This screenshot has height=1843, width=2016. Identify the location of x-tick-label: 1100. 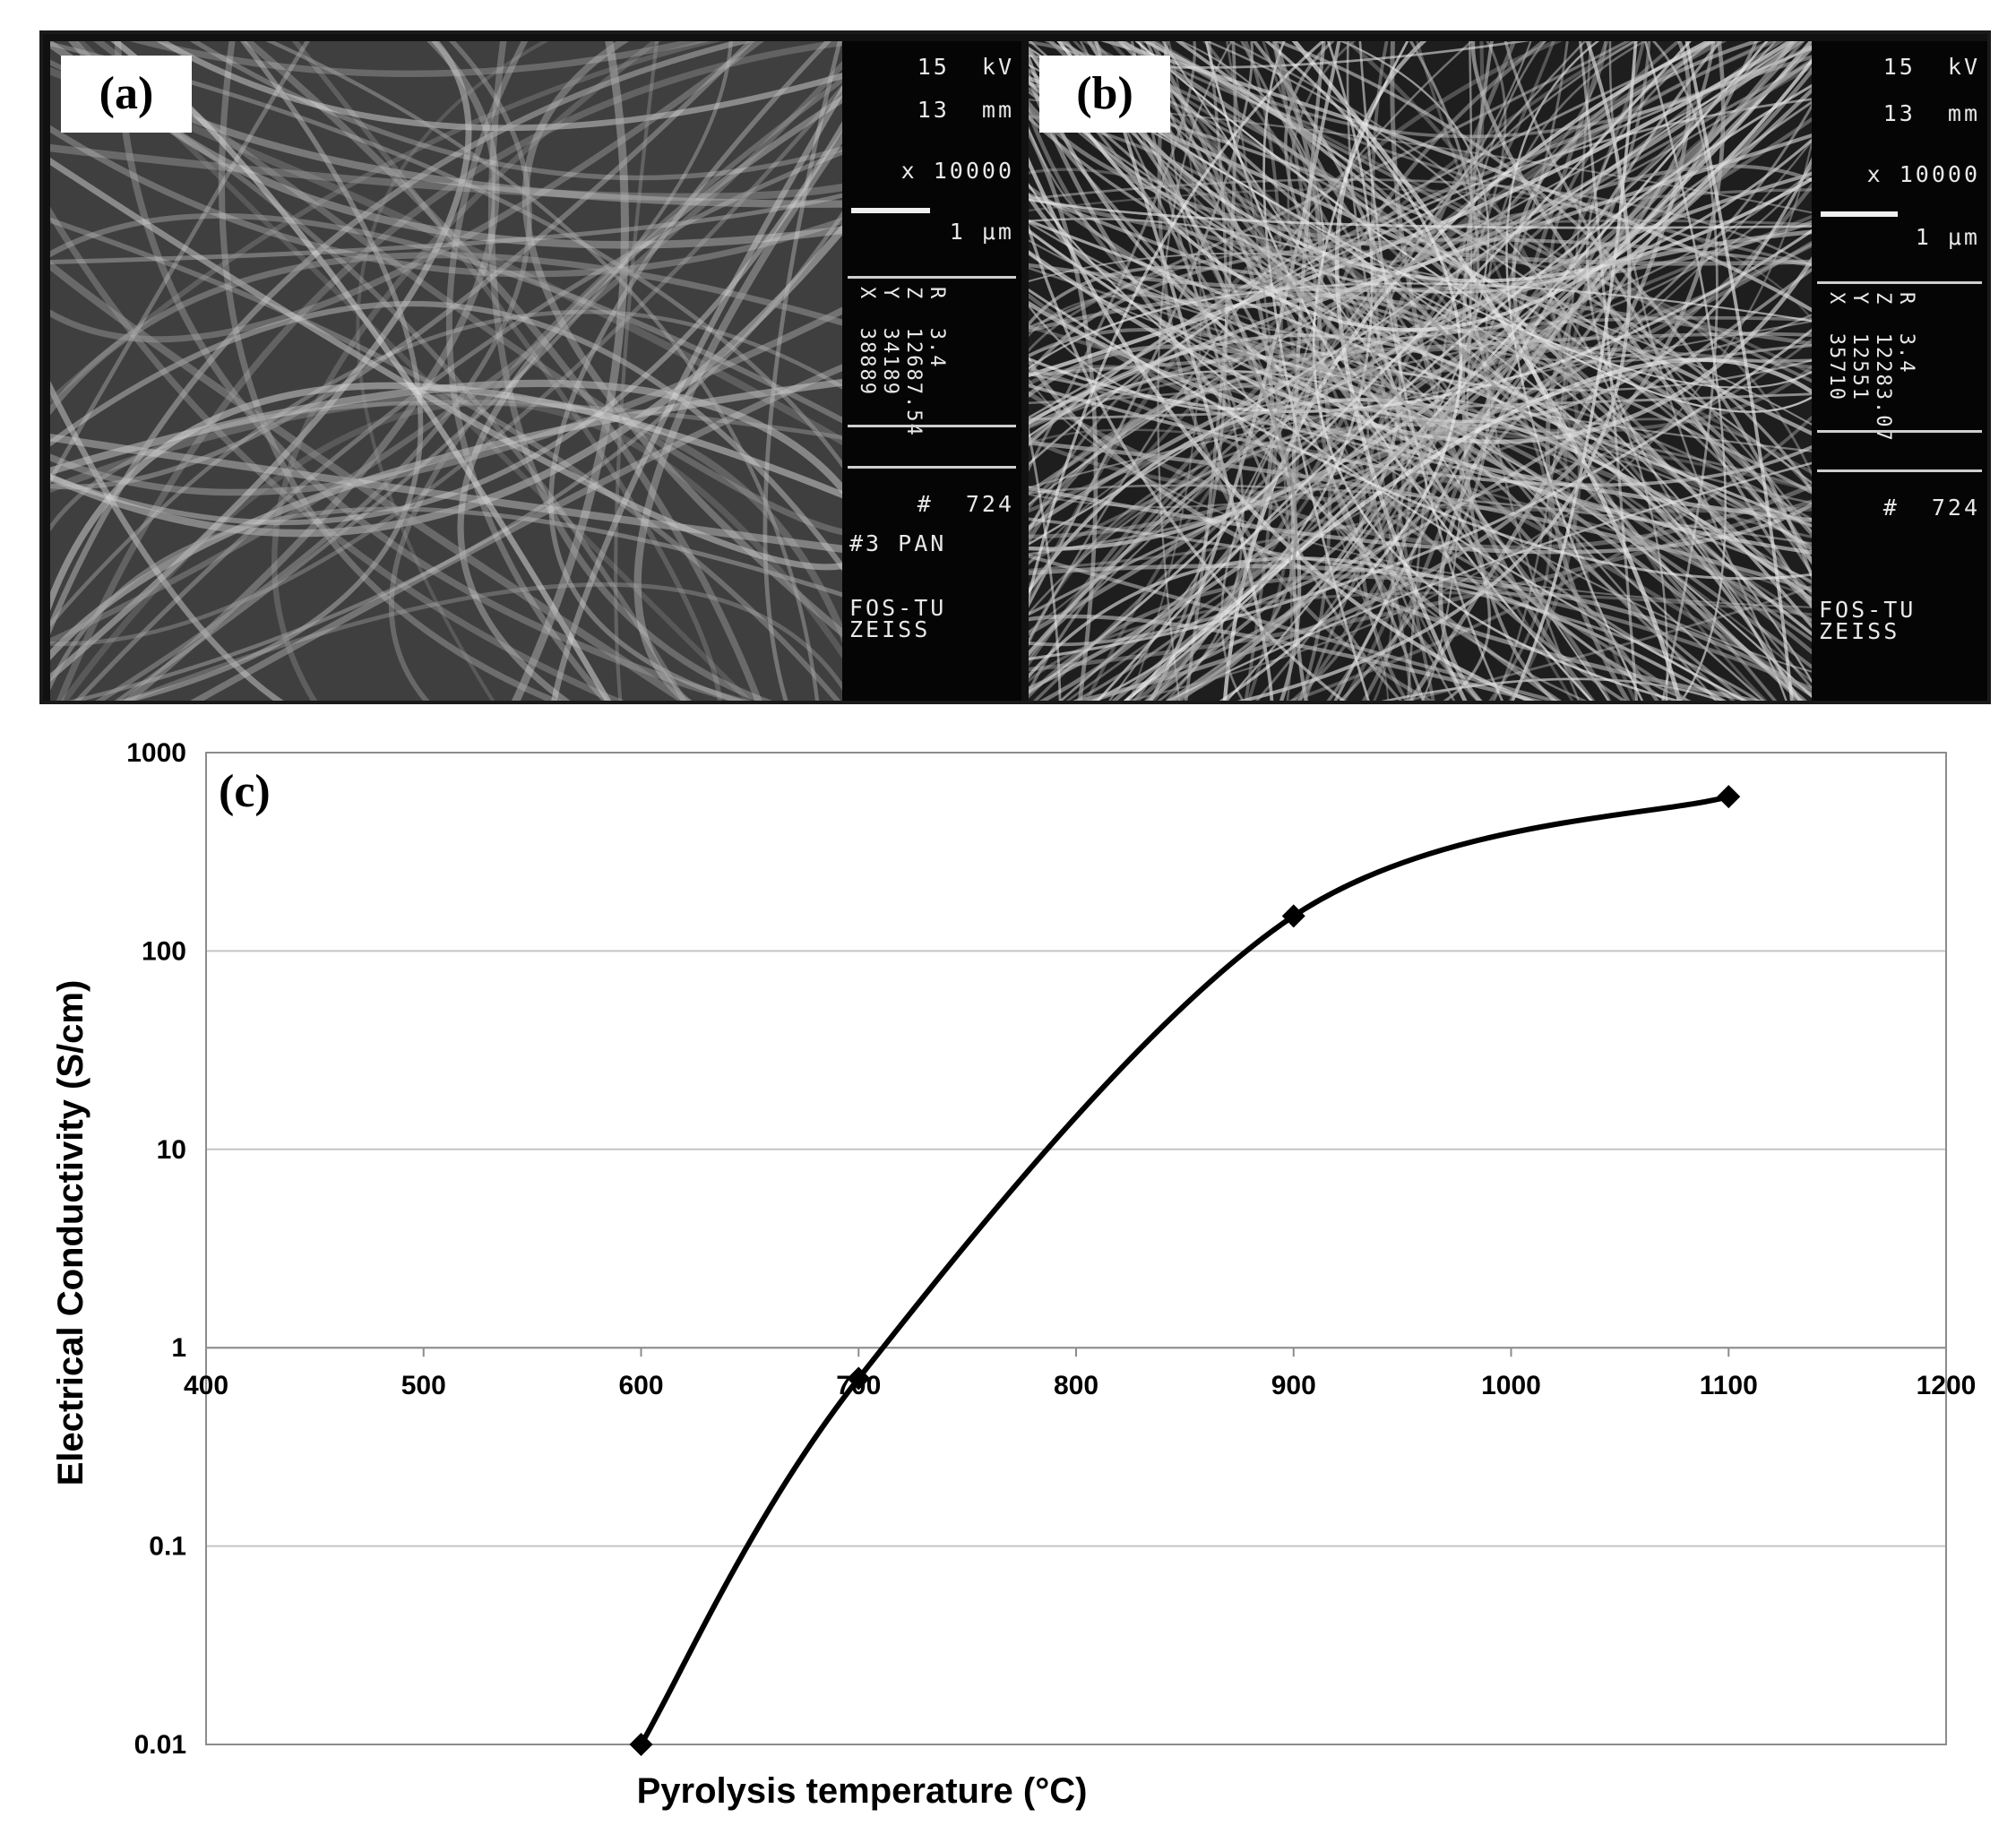
(1729, 1385).